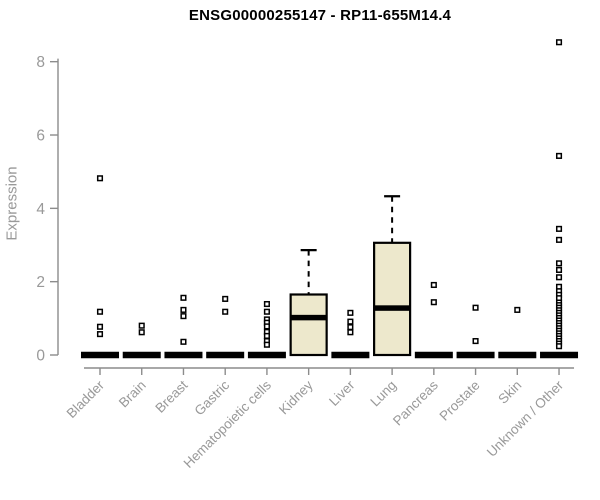 Image resolution: width=600 pixels, height=500 pixels. Describe the element at coordinates (183, 355) in the screenshot. I see `box-collapsed-breast` at that location.